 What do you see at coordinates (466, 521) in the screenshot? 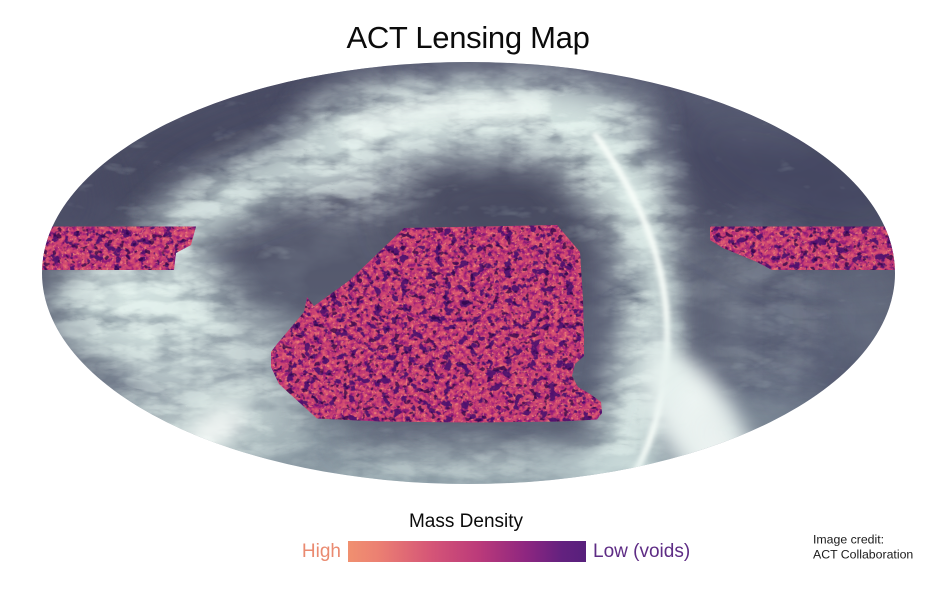
I see `svg-text: Mass Density` at bounding box center [466, 521].